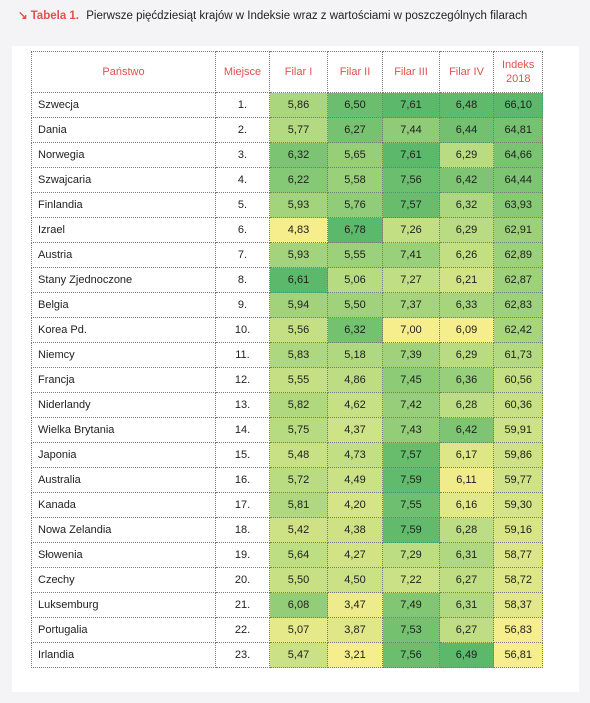 Image resolution: width=590 pixels, height=703 pixels. I want to click on cell-country: Nowa Zelandia, so click(123, 530).